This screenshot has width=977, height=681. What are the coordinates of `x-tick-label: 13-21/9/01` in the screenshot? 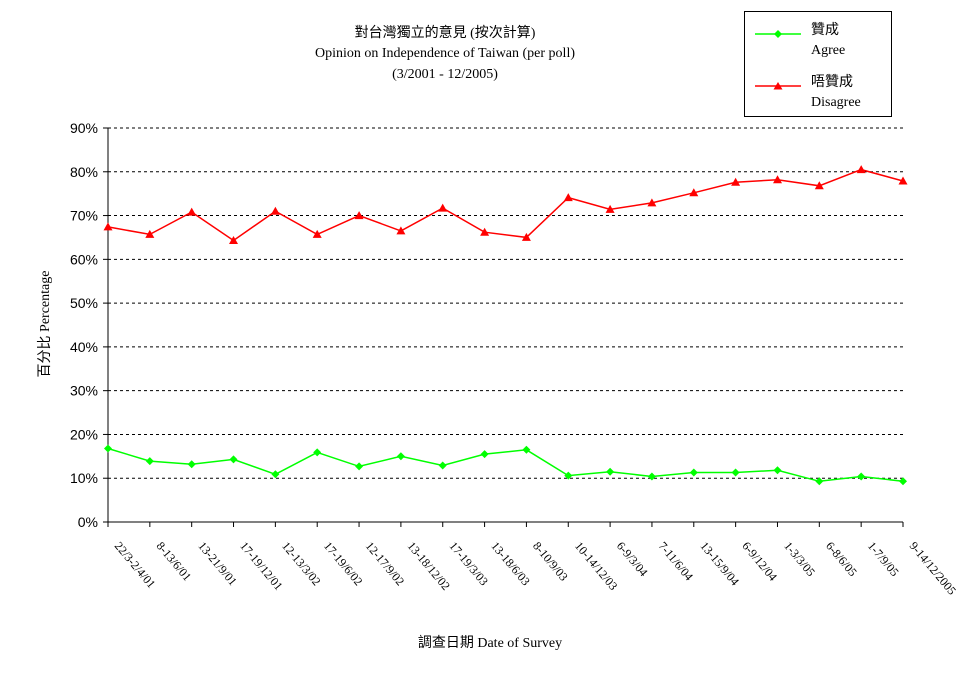 It's located at (217, 563).